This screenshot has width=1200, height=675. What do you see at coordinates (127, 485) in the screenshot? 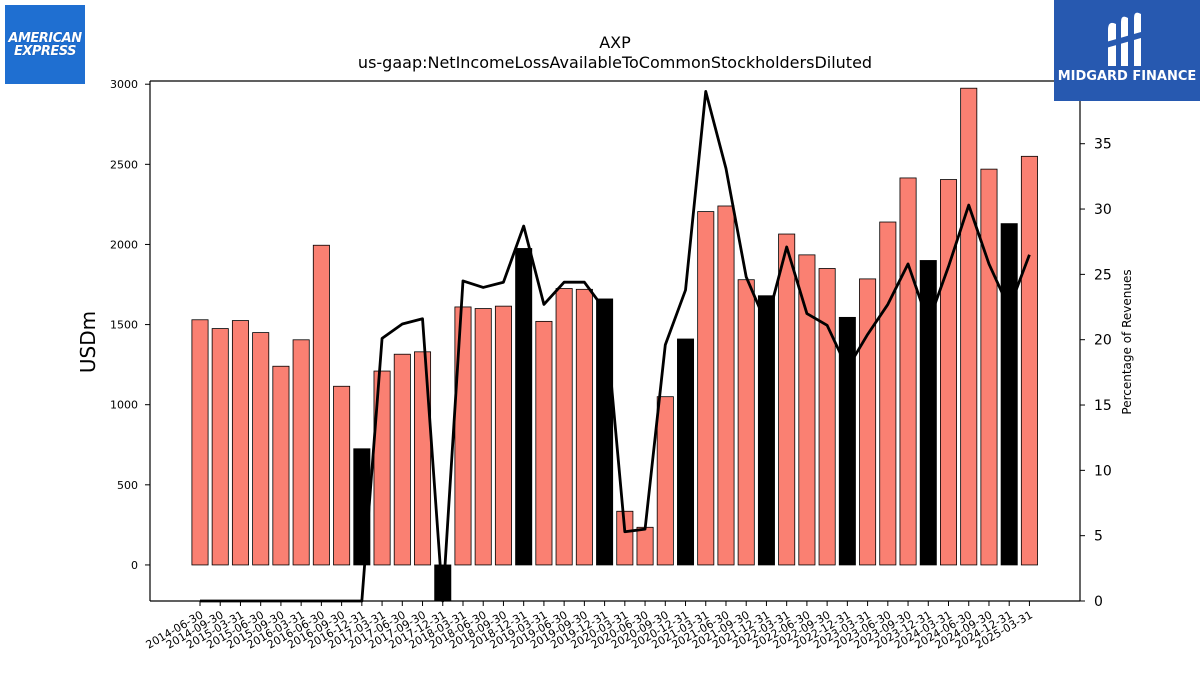
I see `y-tick-label: 500` at bounding box center [127, 485].